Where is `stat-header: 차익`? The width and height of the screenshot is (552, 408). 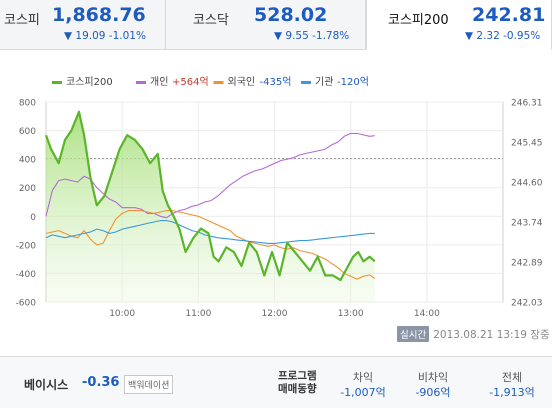 stat-header: 차익 is located at coordinates (363, 377).